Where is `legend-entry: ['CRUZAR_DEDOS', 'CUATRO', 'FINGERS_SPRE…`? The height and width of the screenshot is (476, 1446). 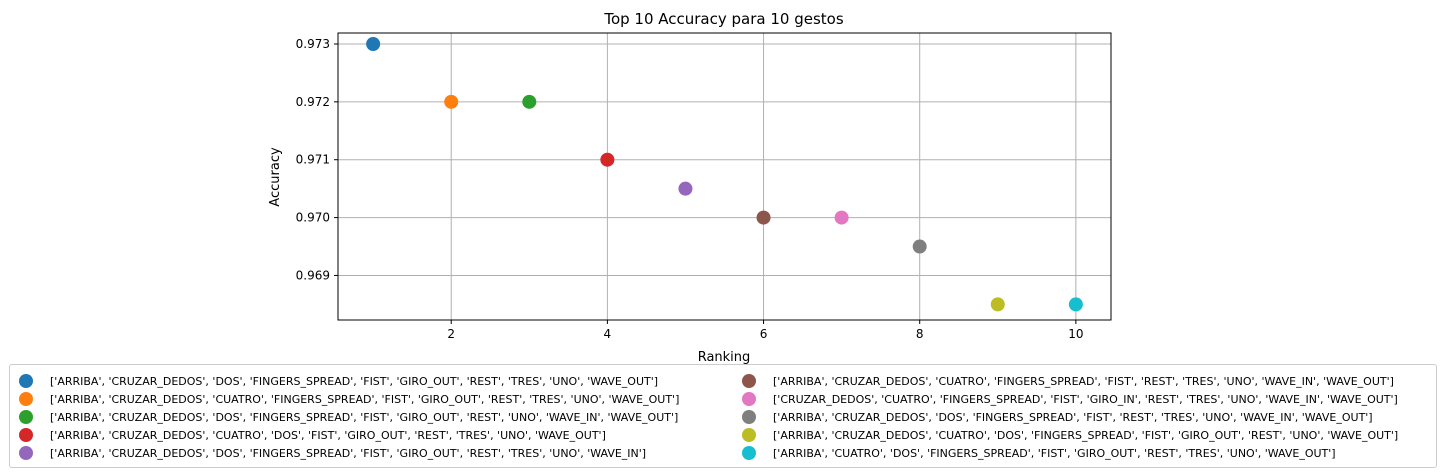
legend-entry: ['CRUZAR_DEDOS', 'CUATRO', 'FINGERS_SPRE… is located at coordinates (1070, 399).